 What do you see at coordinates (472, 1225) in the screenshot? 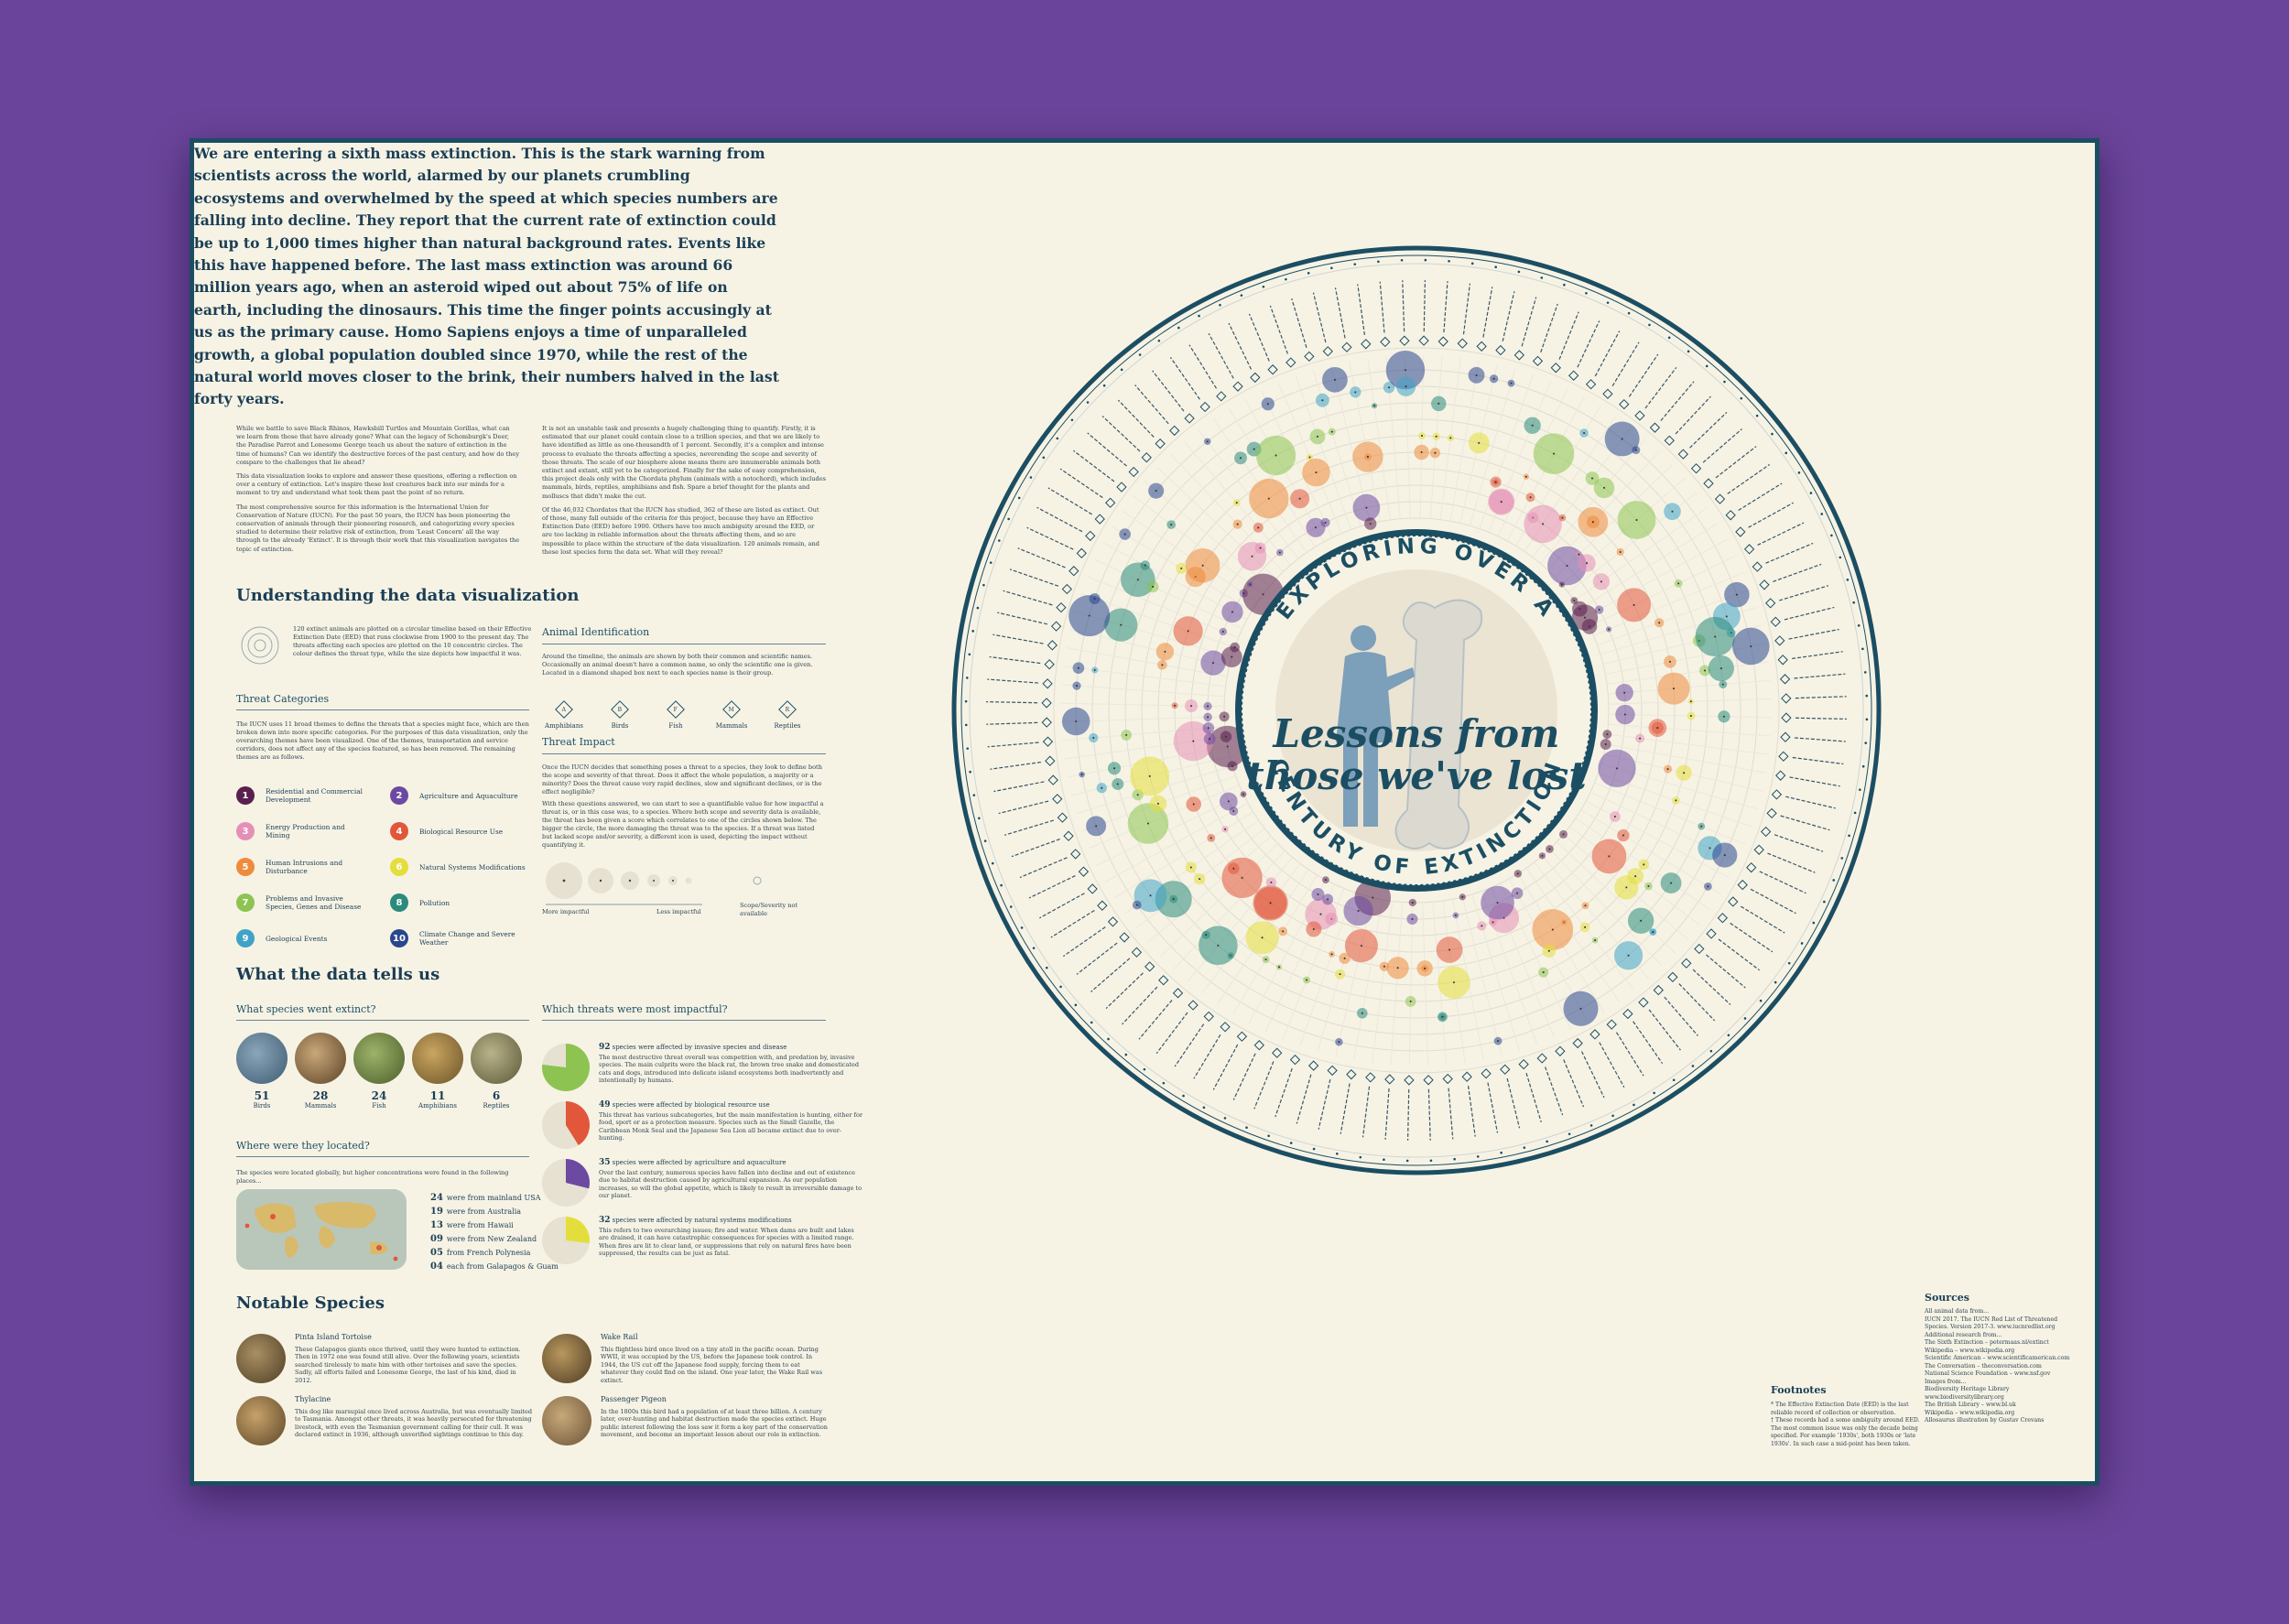
I see `location-item: 13 were from Hawaii` at bounding box center [472, 1225].